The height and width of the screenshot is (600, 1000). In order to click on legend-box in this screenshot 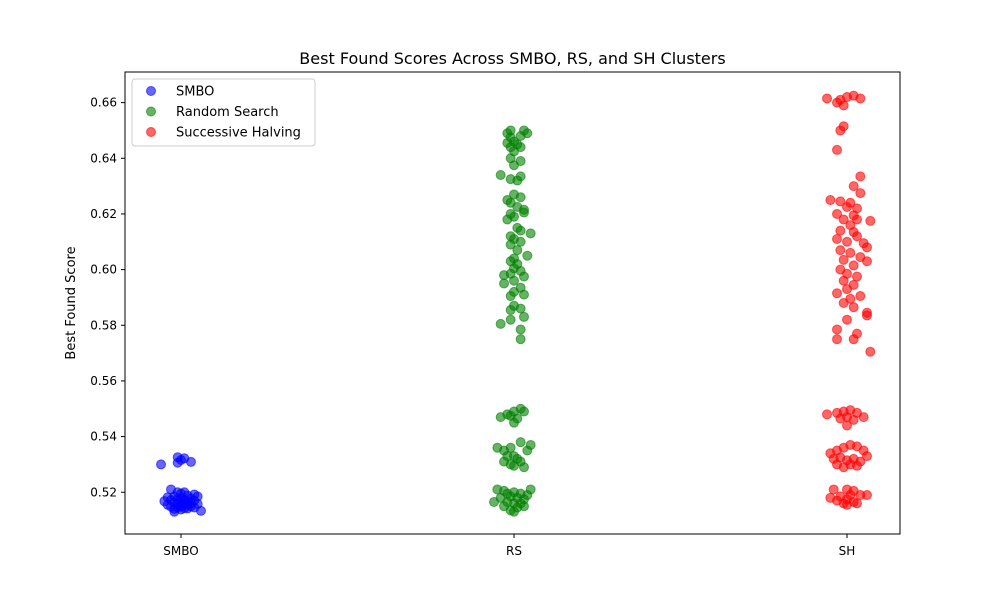, I will do `click(223, 112)`.